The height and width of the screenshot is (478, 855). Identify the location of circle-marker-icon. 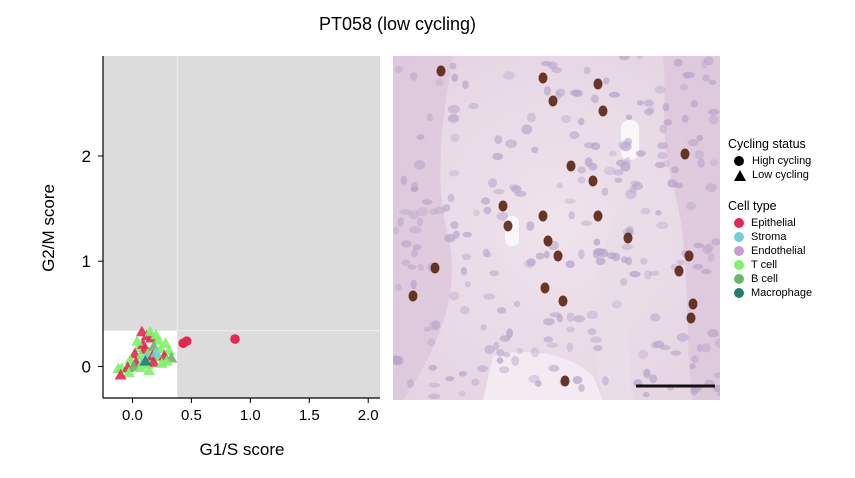
(739, 161).